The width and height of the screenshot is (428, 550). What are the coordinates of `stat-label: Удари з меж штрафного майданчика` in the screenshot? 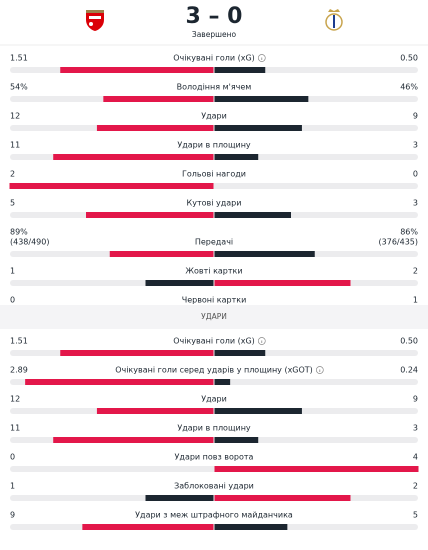 It's located at (214, 515).